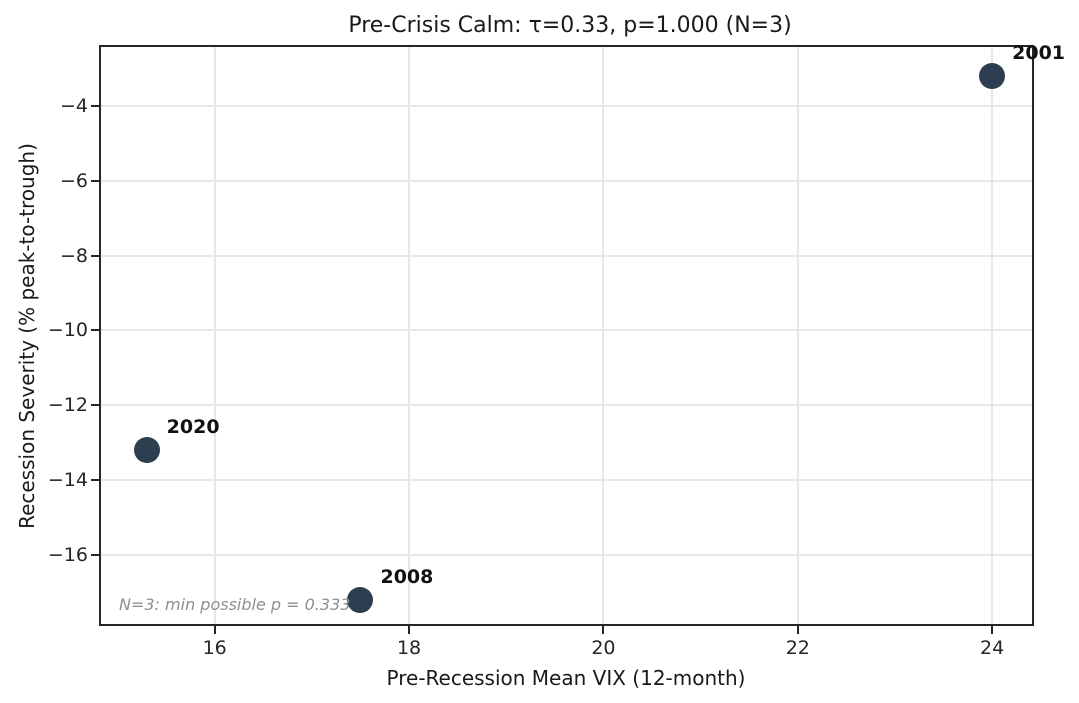  What do you see at coordinates (992, 76) in the screenshot?
I see `data-point-2001` at bounding box center [992, 76].